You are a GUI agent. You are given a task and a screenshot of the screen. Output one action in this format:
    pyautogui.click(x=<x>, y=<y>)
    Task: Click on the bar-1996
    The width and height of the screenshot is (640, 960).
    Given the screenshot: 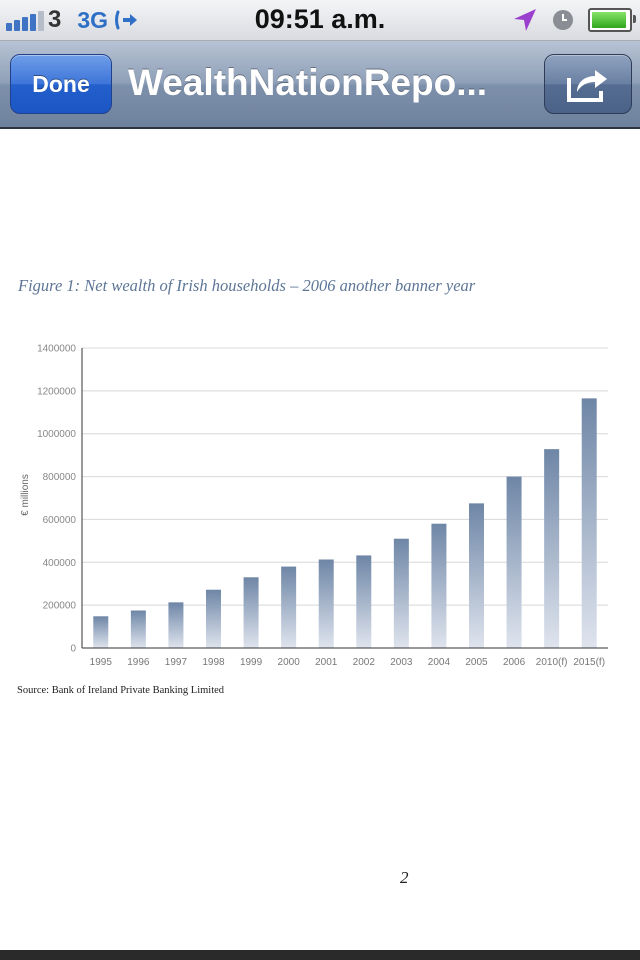 What is the action you would take?
    pyautogui.click(x=138, y=629)
    